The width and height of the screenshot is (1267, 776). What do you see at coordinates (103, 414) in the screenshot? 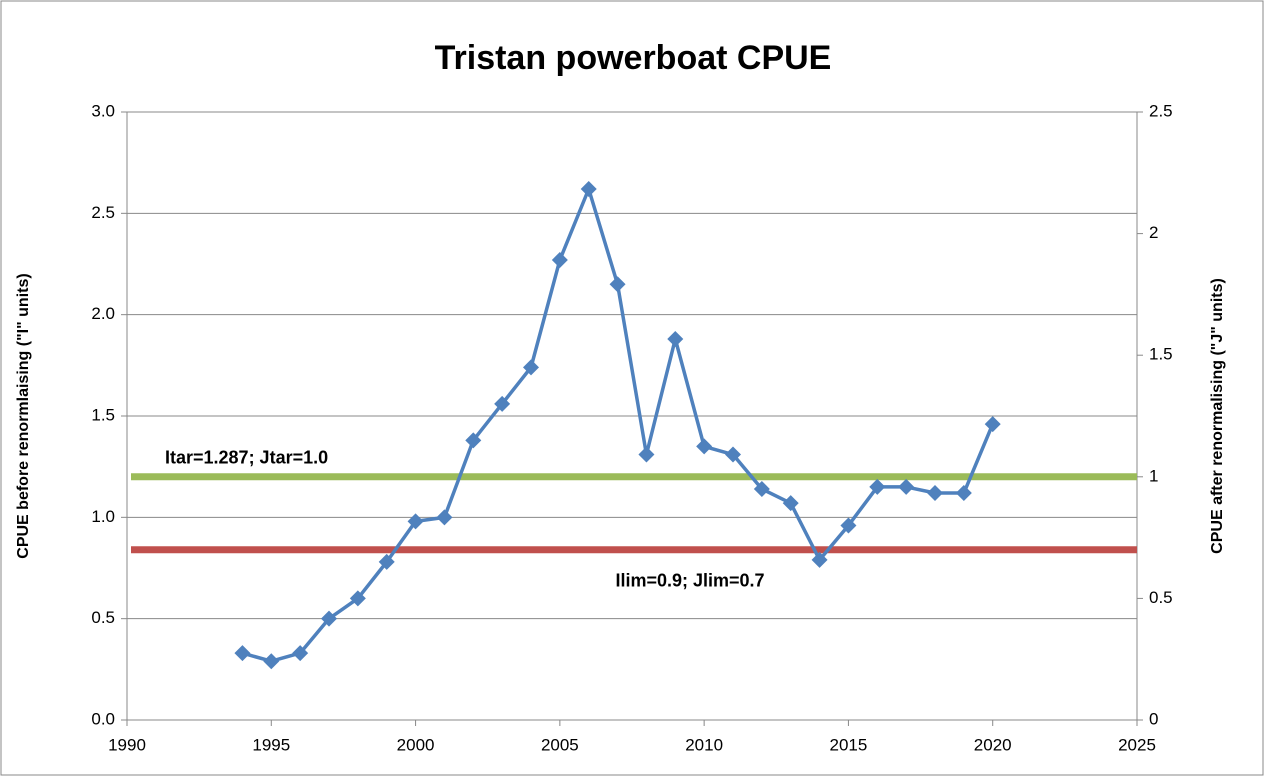
I see `y-tick-label: 1.5` at bounding box center [103, 414].